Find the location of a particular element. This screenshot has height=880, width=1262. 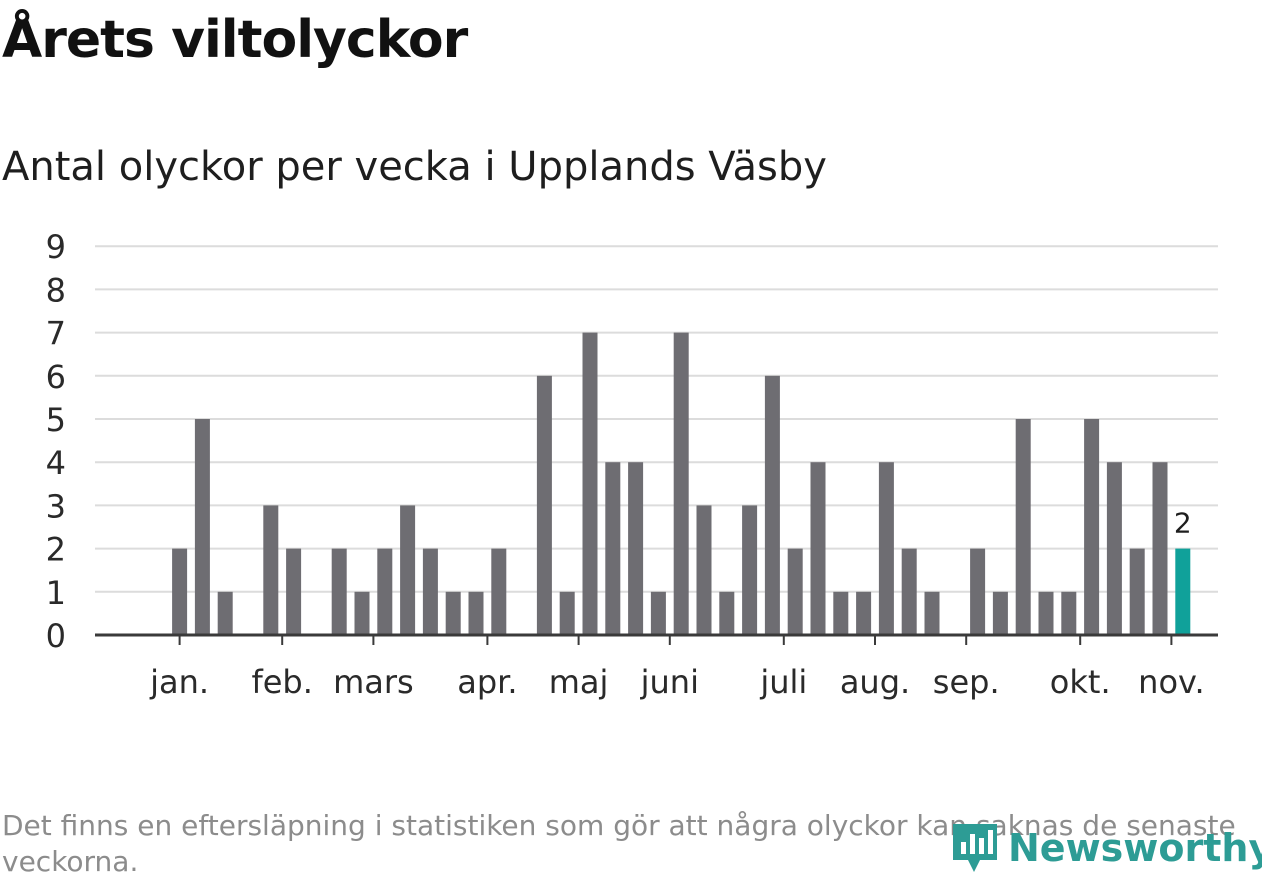

x-tick-label: mars is located at coordinates (373, 682).